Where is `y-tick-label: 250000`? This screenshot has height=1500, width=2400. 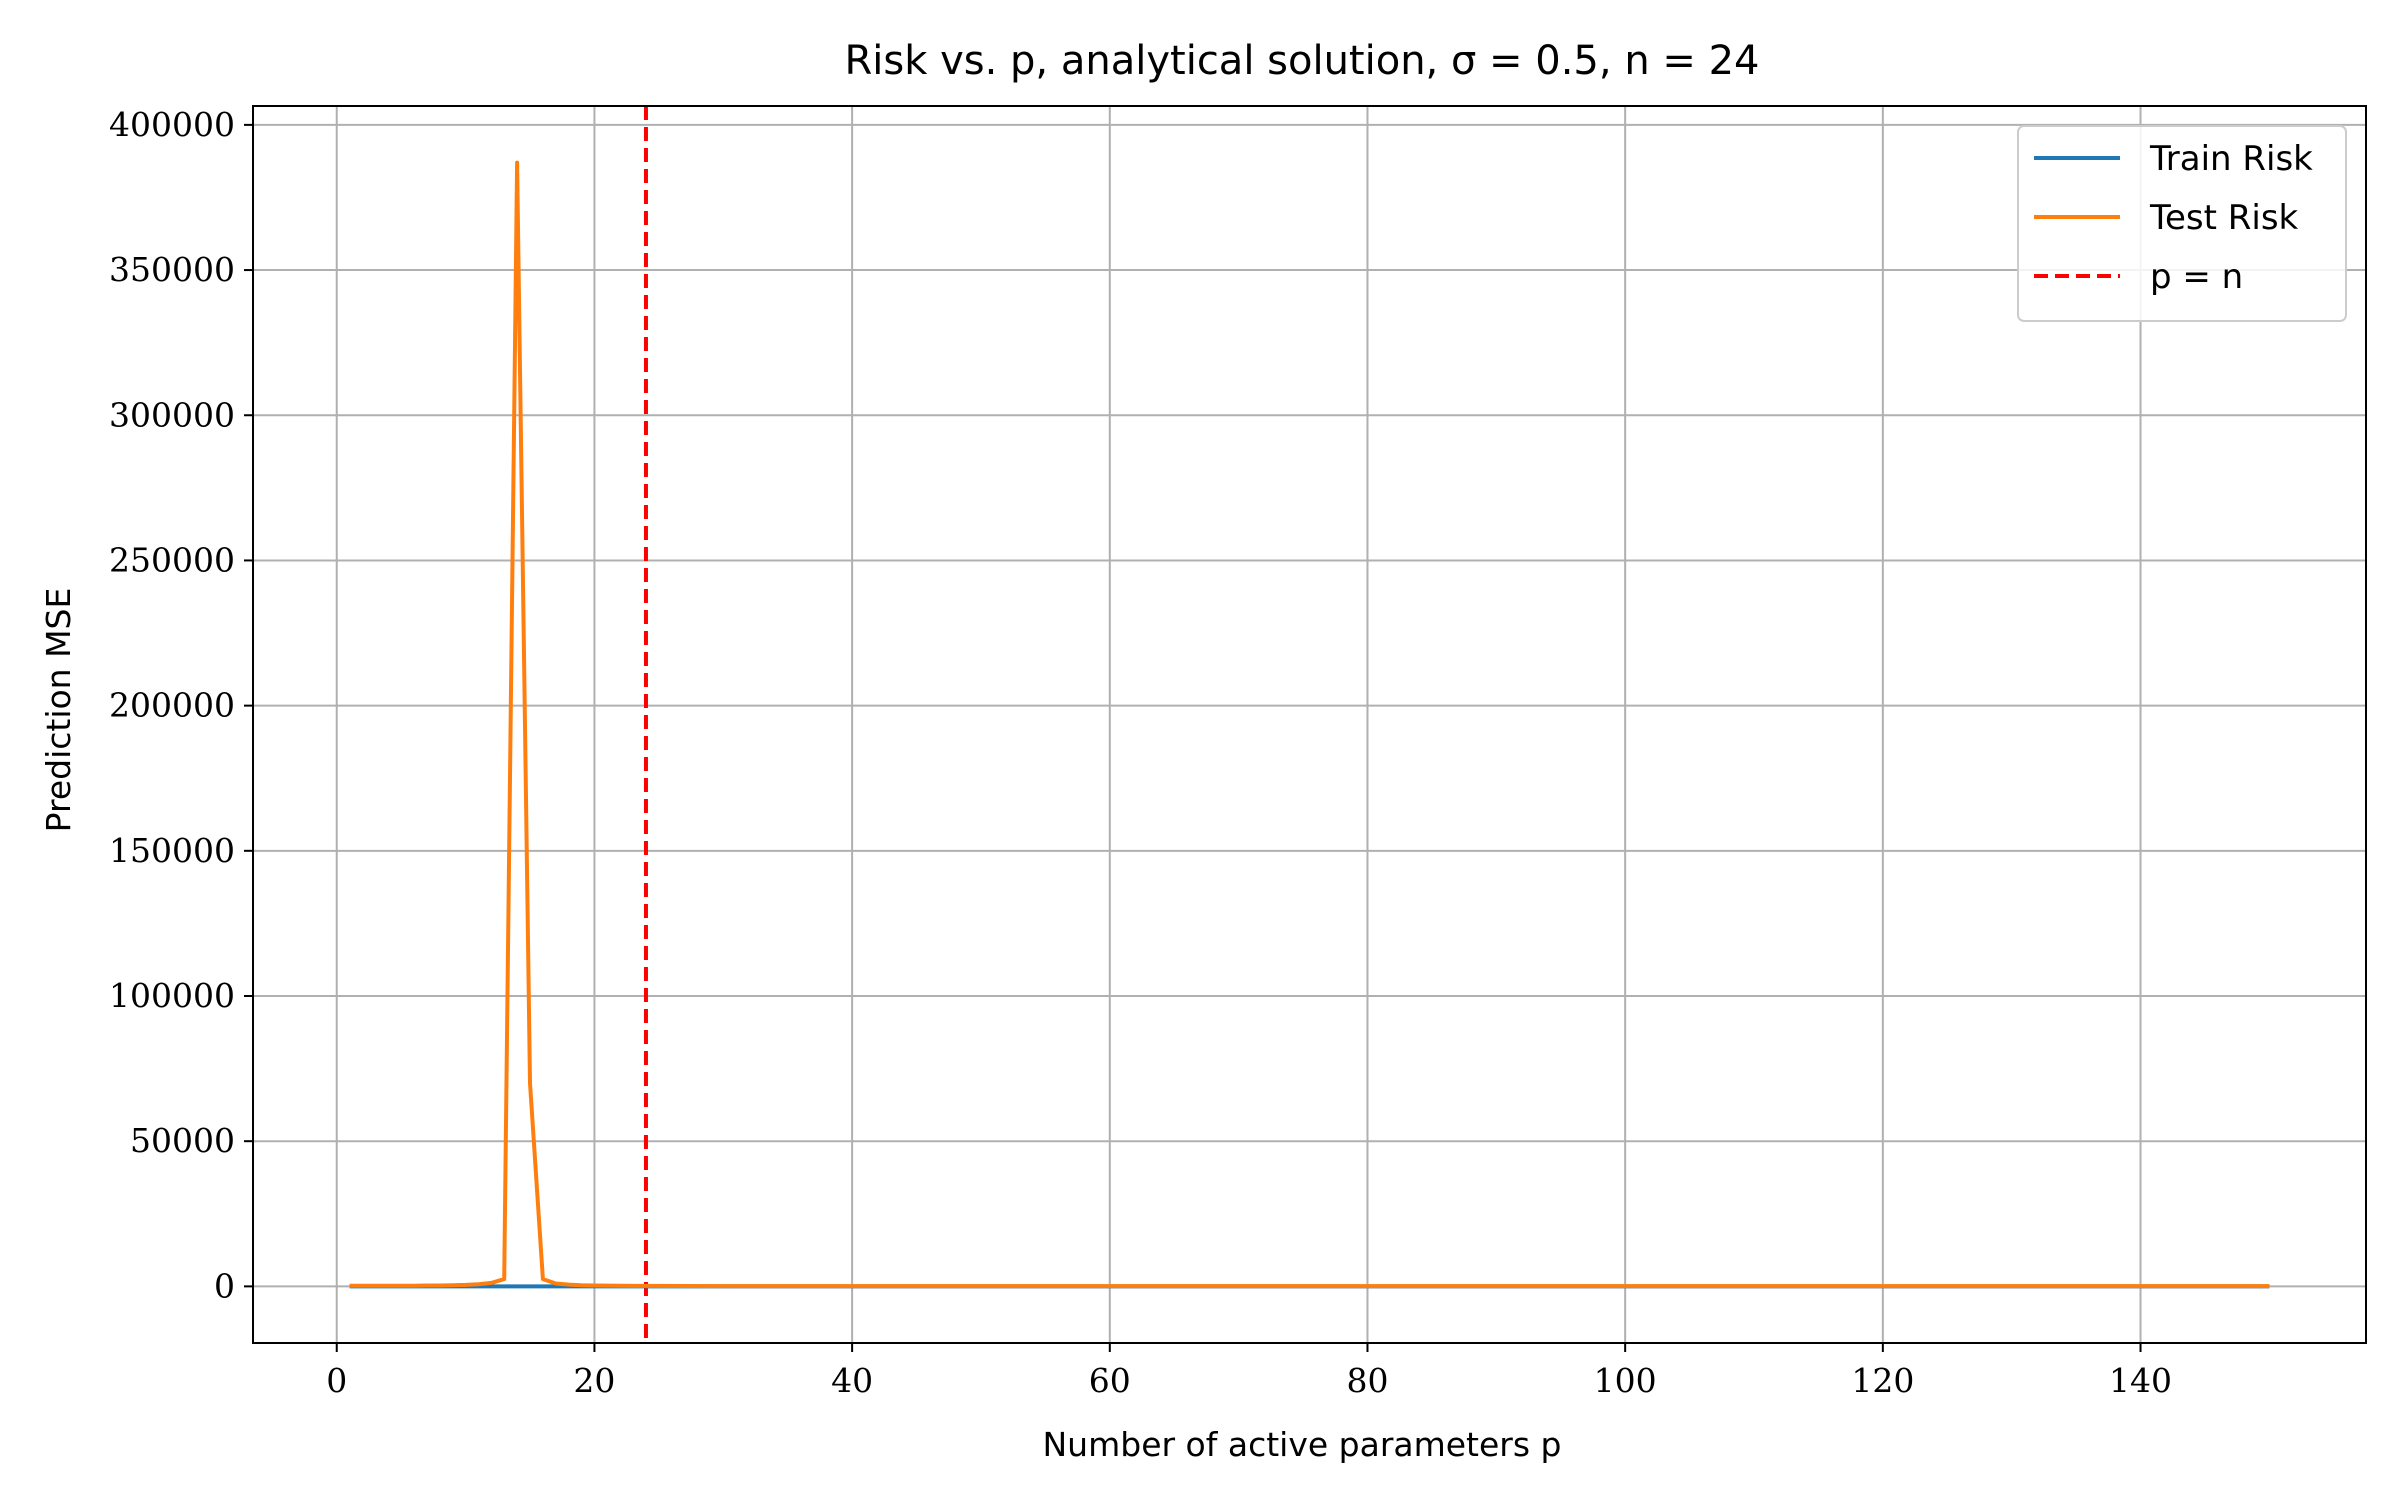
y-tick-label: 250000 is located at coordinates (172, 559).